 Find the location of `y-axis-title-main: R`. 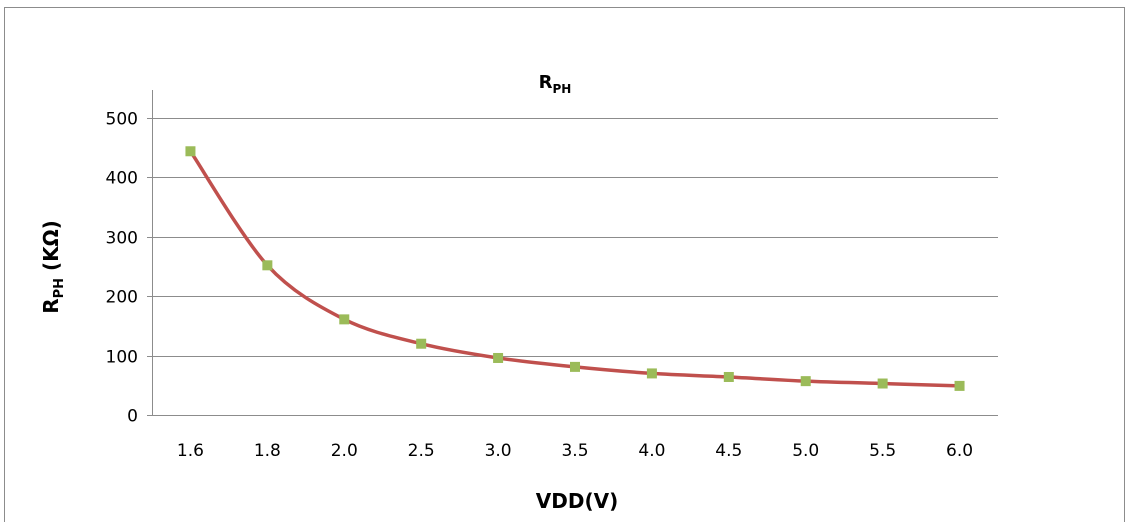

y-axis-title-main: R is located at coordinates (51, 305).